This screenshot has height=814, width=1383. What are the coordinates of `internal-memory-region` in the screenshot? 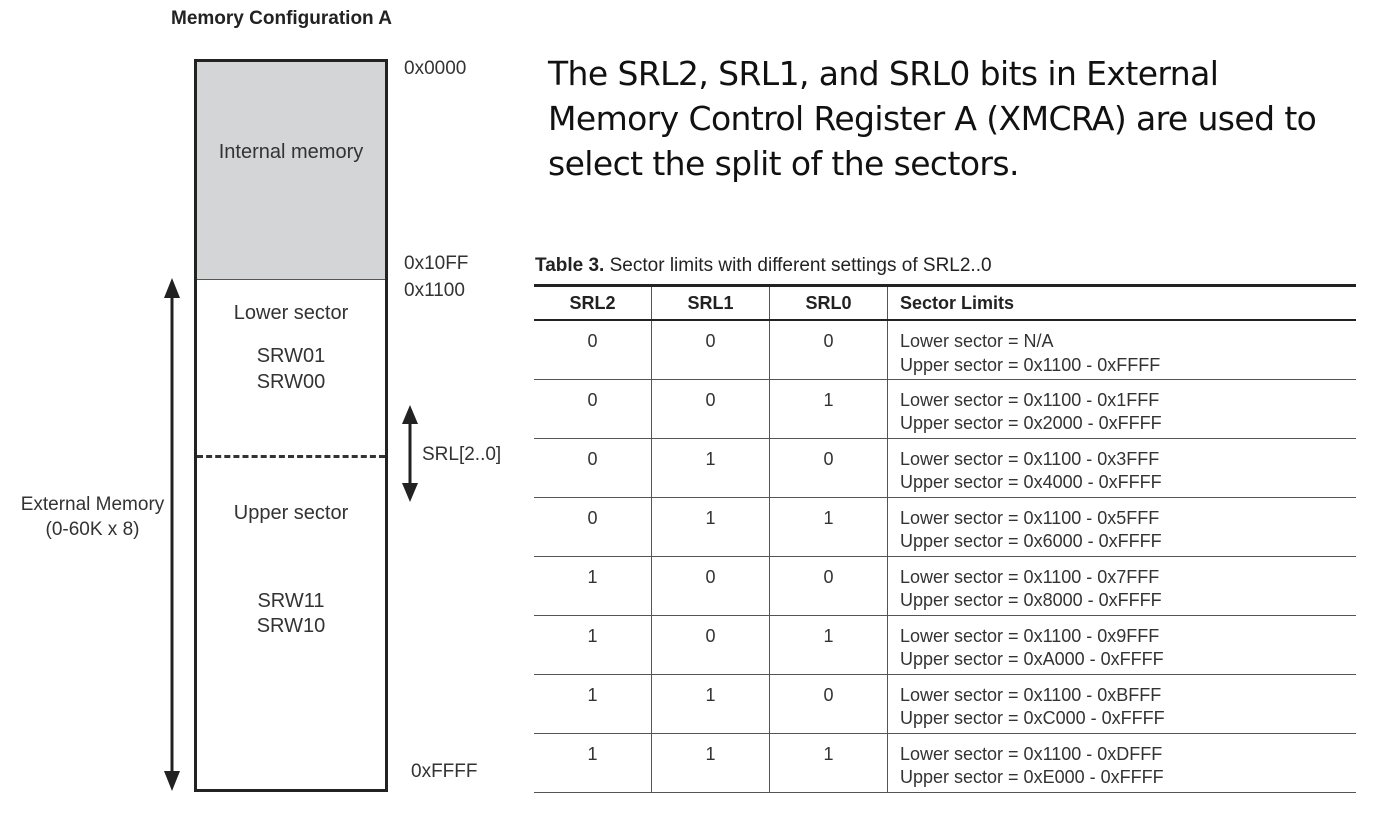 It's located at (291, 171).